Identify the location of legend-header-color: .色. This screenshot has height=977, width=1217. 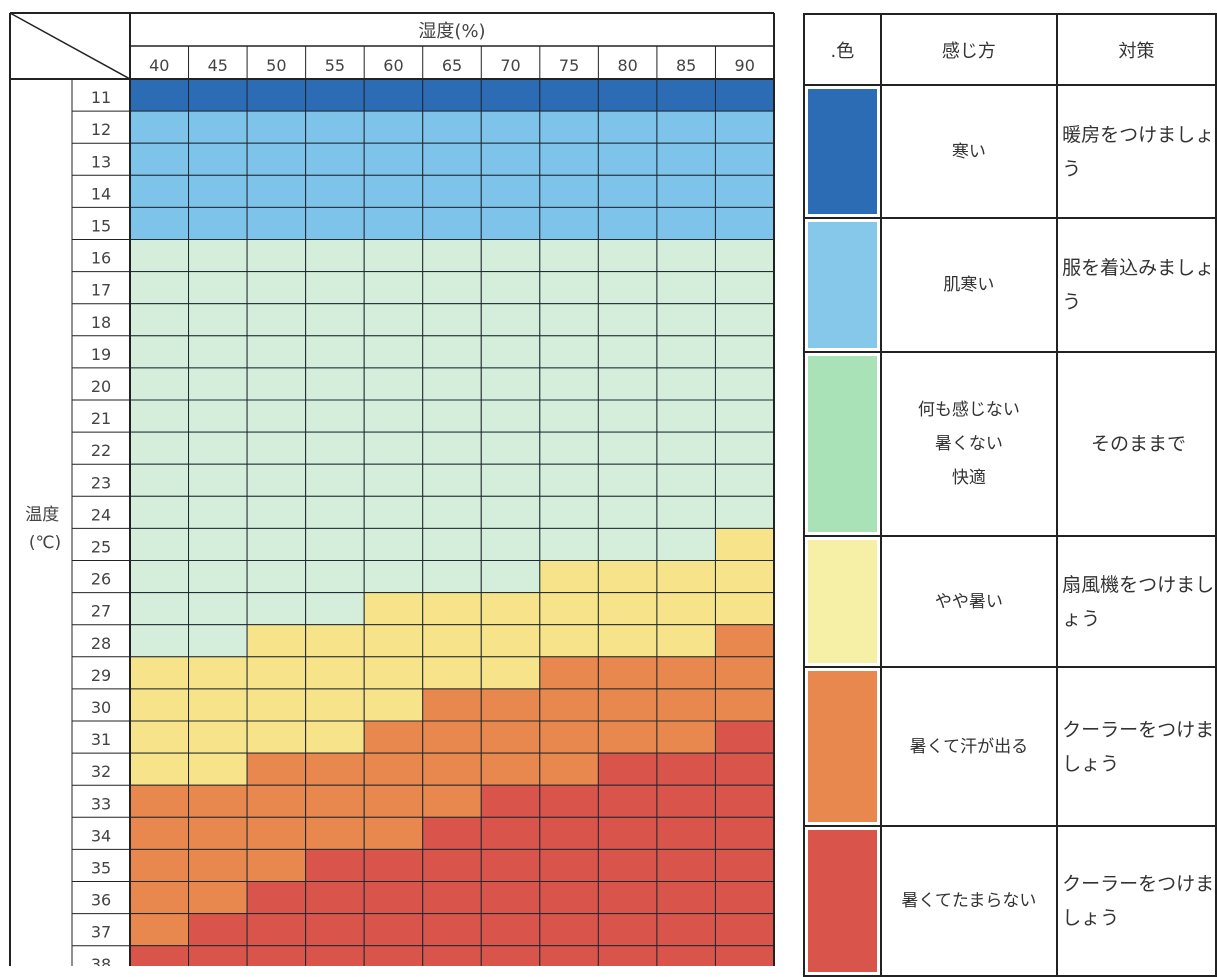
(842, 49).